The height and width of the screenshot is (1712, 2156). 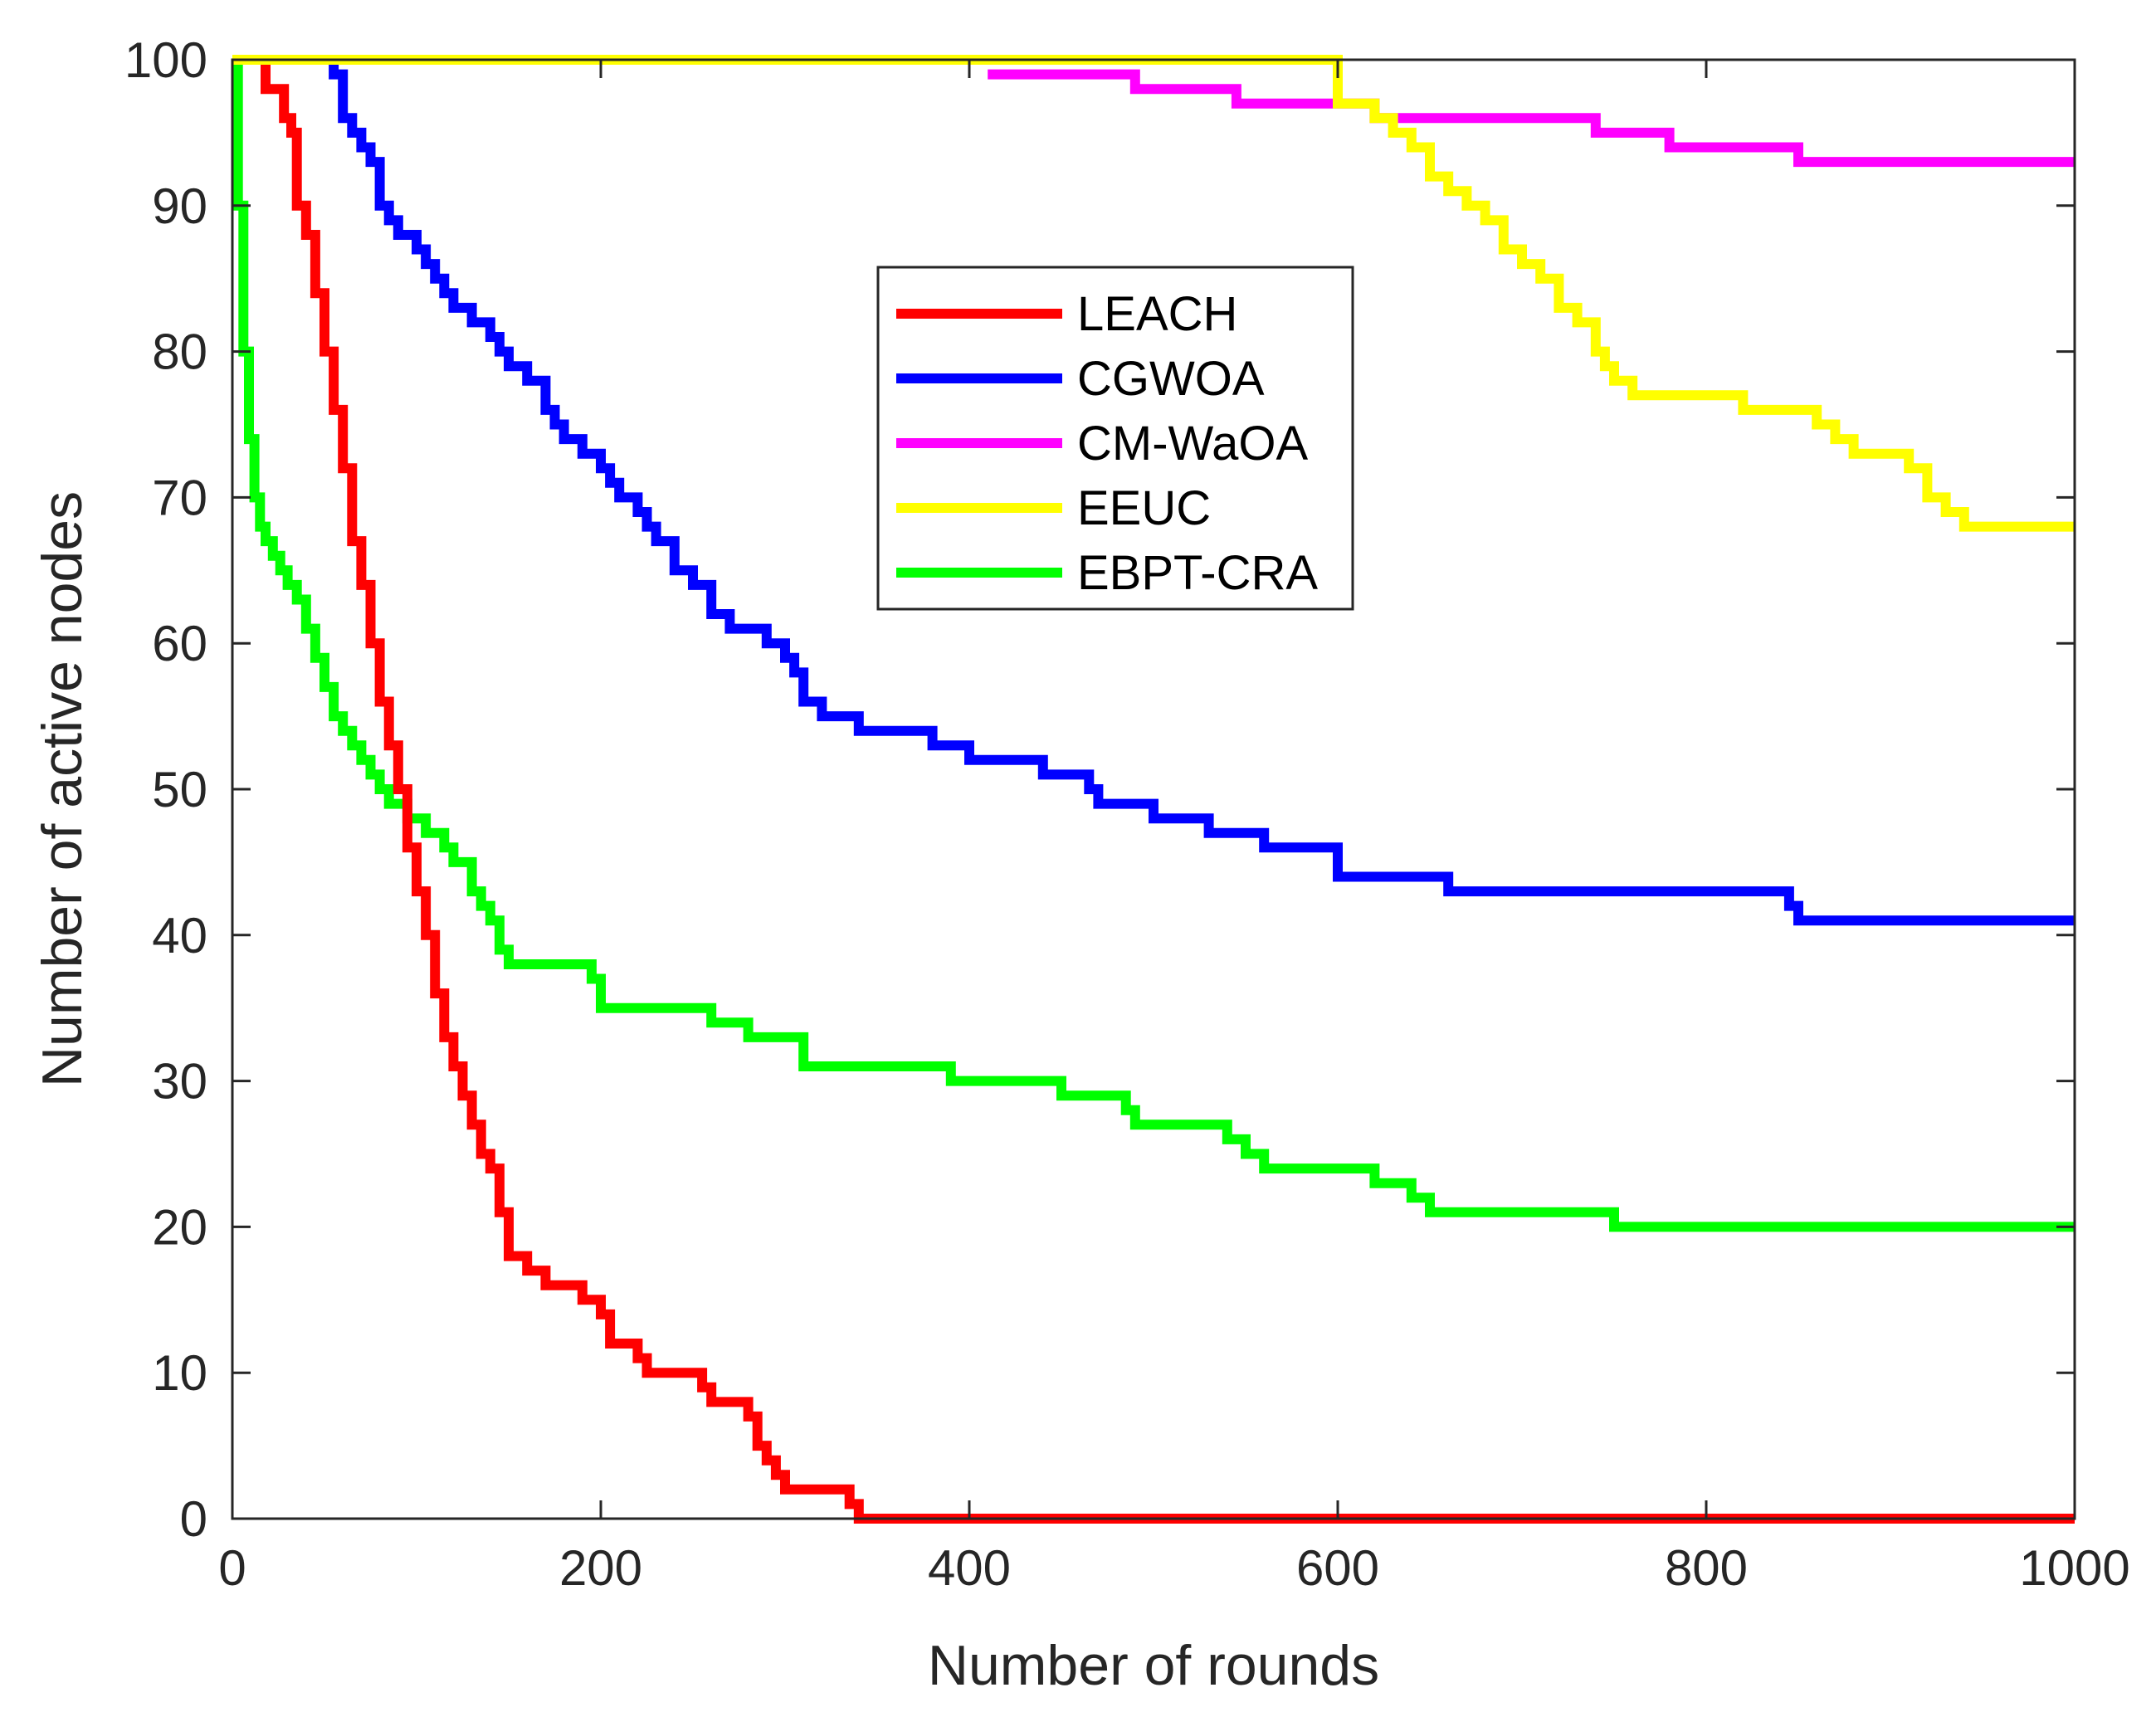 What do you see at coordinates (179, 935) in the screenshot?
I see `y-tick-label: 40` at bounding box center [179, 935].